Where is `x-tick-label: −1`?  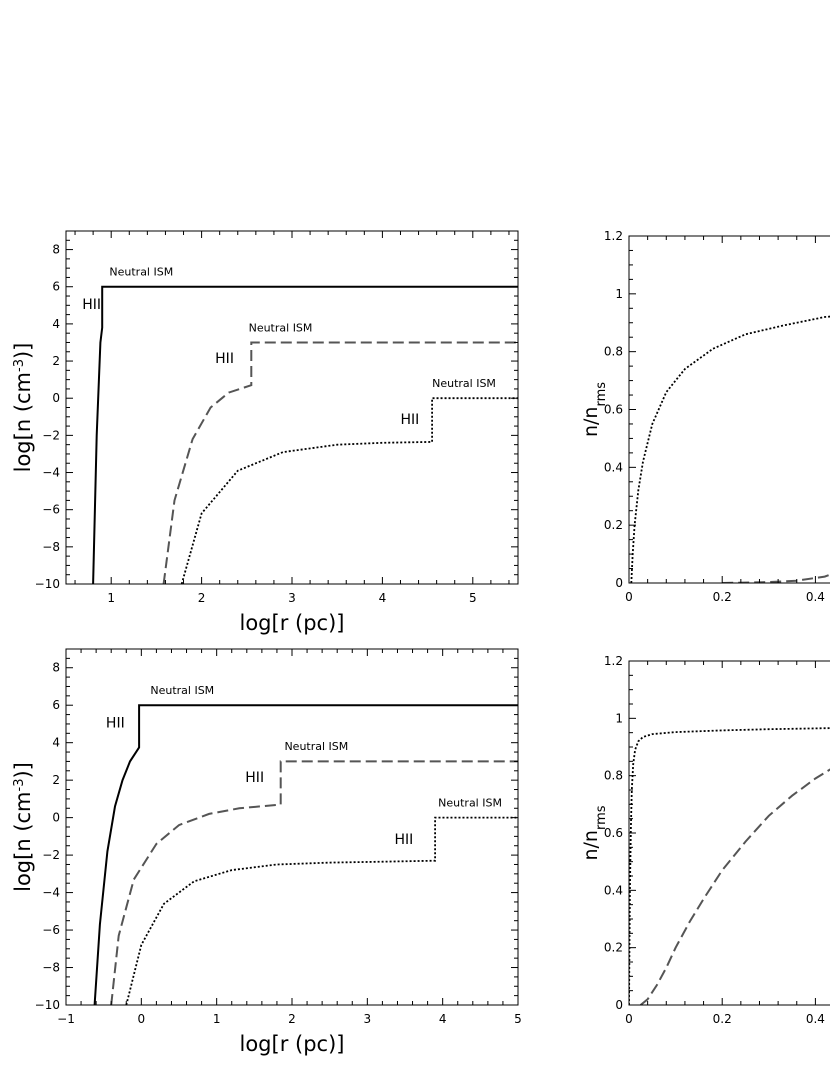
x-tick-label: −1 is located at coordinates (66, 1019).